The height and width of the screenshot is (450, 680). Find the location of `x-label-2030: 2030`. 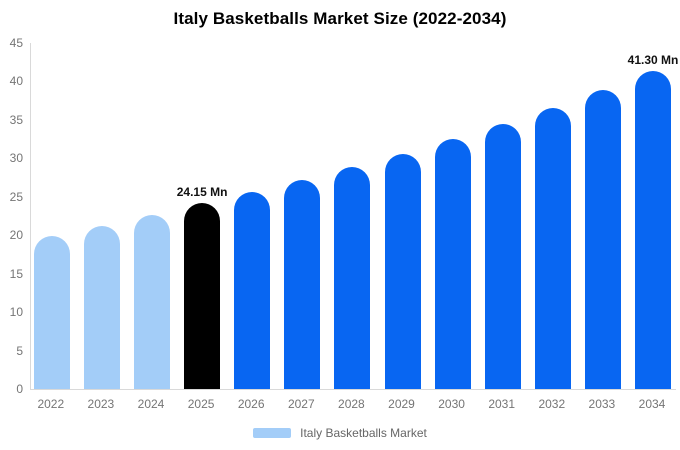

x-label-2030: 2030 is located at coordinates (451, 404).